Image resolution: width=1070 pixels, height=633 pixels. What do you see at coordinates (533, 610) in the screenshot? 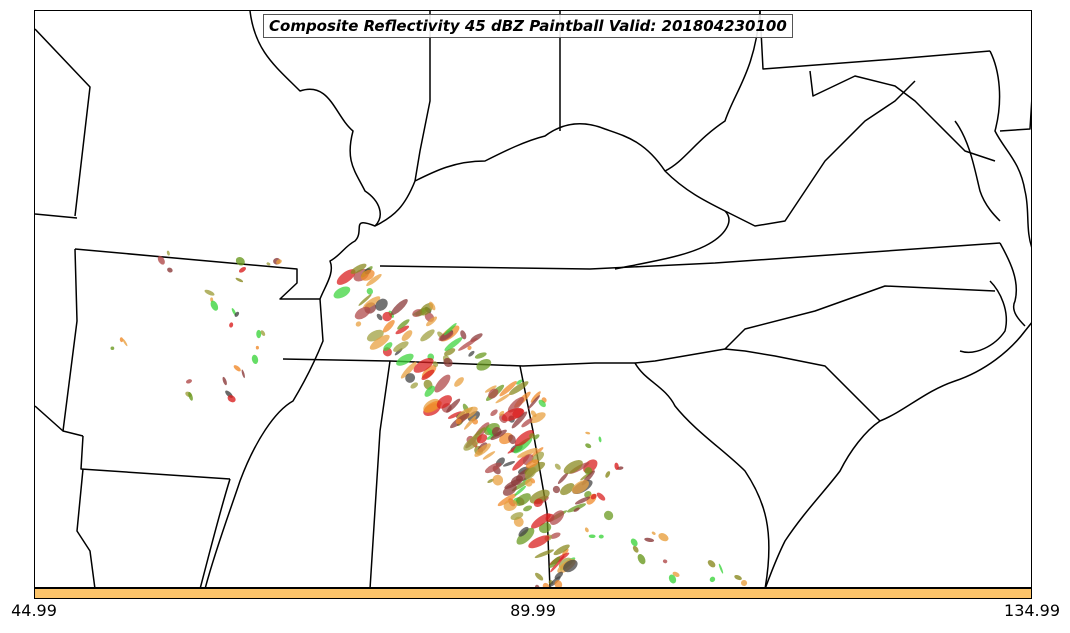
I see `colorbar-tick-mid: 89.99` at bounding box center [533, 610].